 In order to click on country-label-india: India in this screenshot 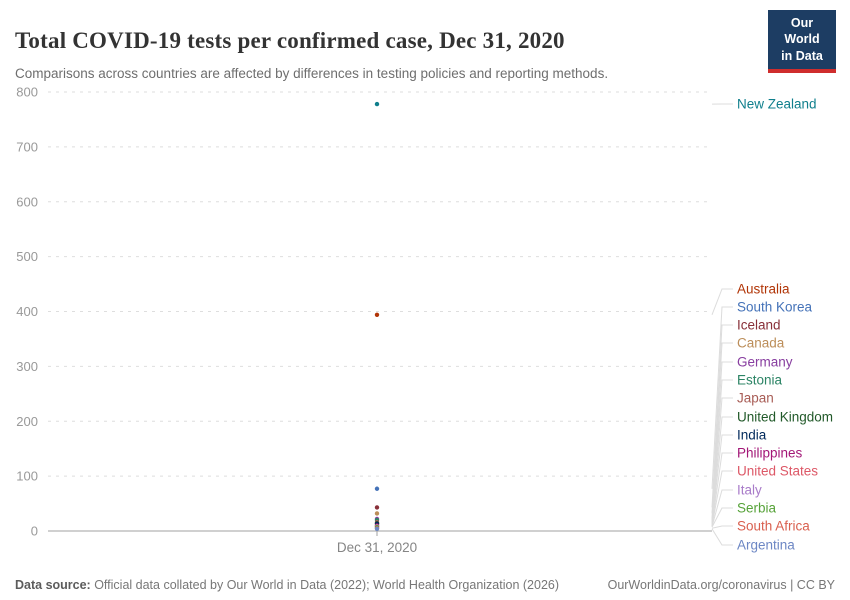, I will do `click(752, 435)`.